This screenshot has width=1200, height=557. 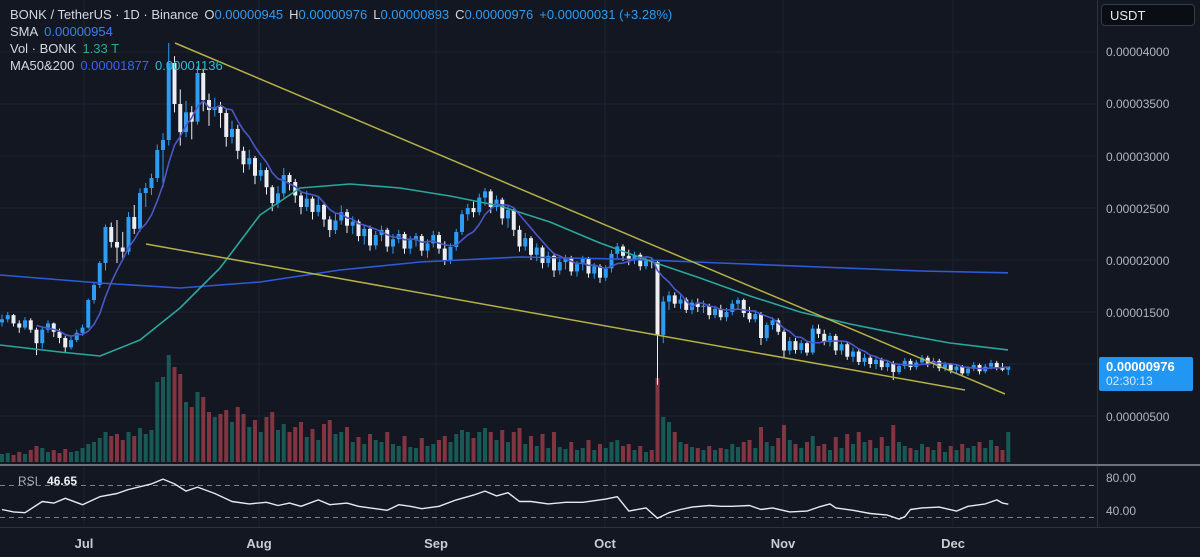 I want to click on time-axis: Jul Aug Sep Oct Nov Dec, so click(x=600, y=542).